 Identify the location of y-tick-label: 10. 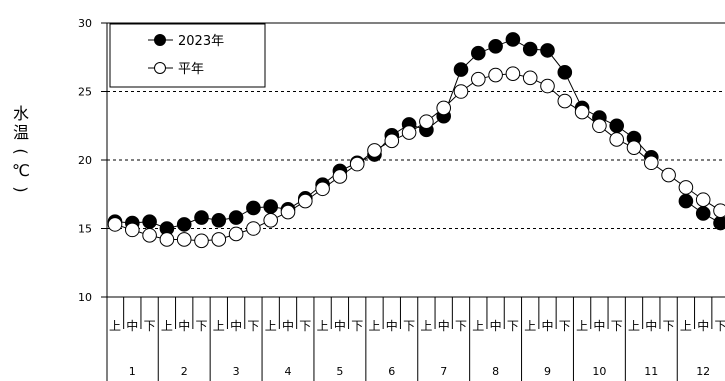
(85, 297).